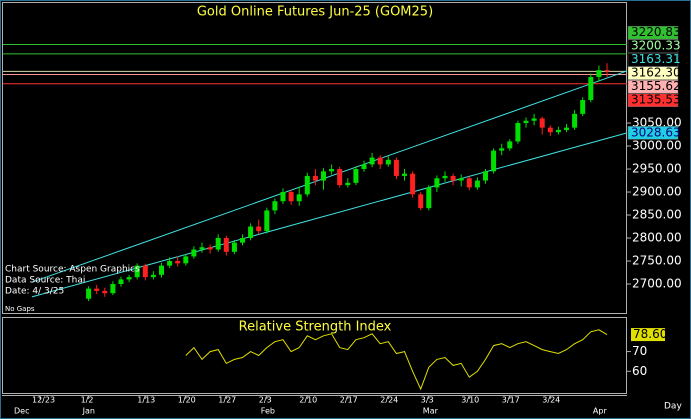  What do you see at coordinates (20, 309) in the screenshot?
I see `annotation: No Gaps` at bounding box center [20, 309].